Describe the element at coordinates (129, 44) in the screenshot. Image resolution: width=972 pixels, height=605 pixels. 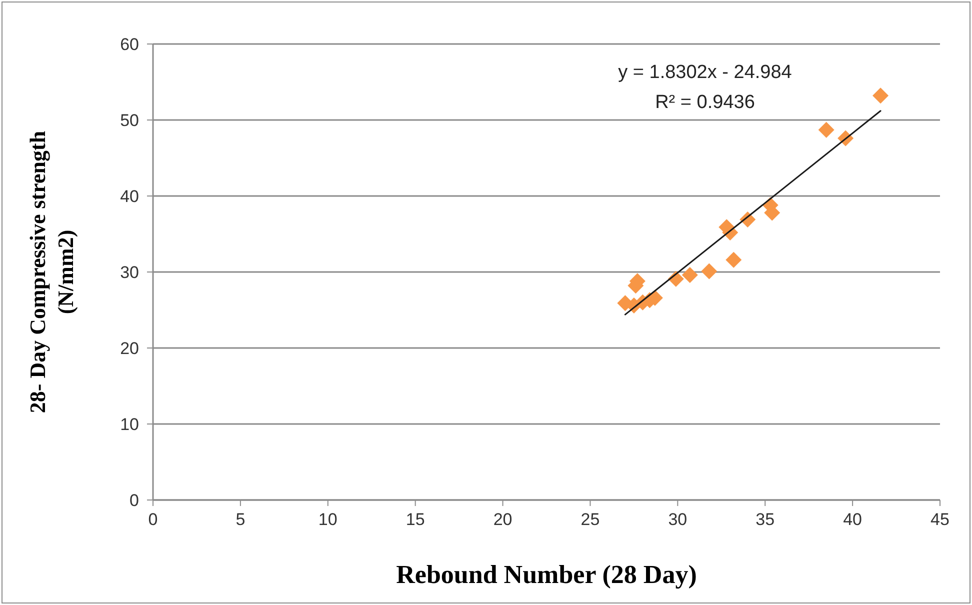
I see `y-tick-label: 60` at that location.